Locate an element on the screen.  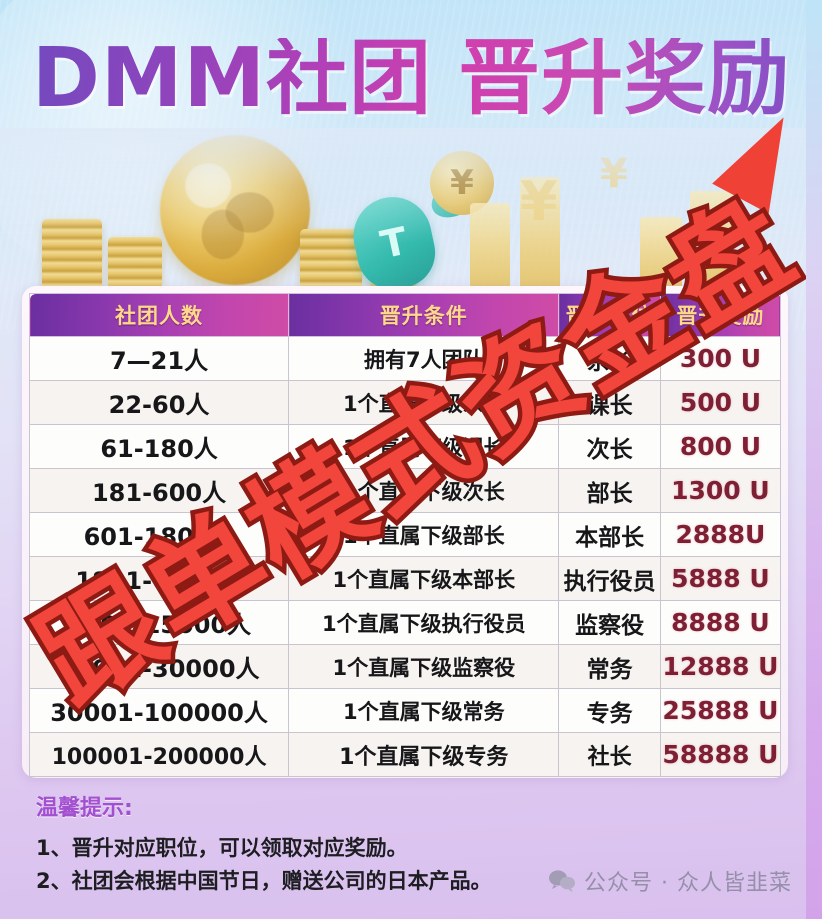
table-row: 6001-15000人 1个直属下级执行役员 监察役 8888 U is located at coordinates (405, 622).